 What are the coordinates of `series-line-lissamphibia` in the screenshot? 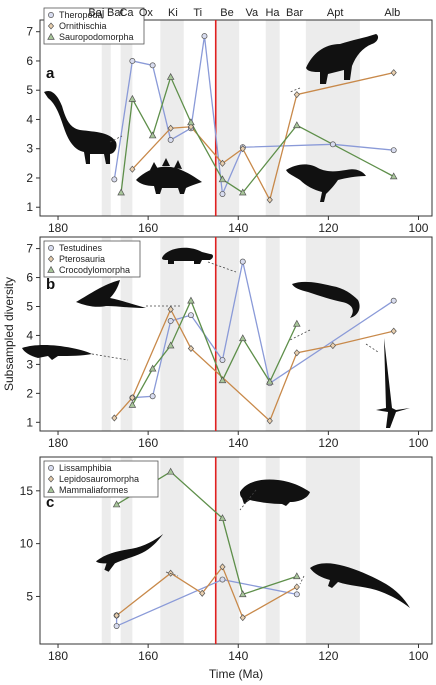 It's located at (206, 603).